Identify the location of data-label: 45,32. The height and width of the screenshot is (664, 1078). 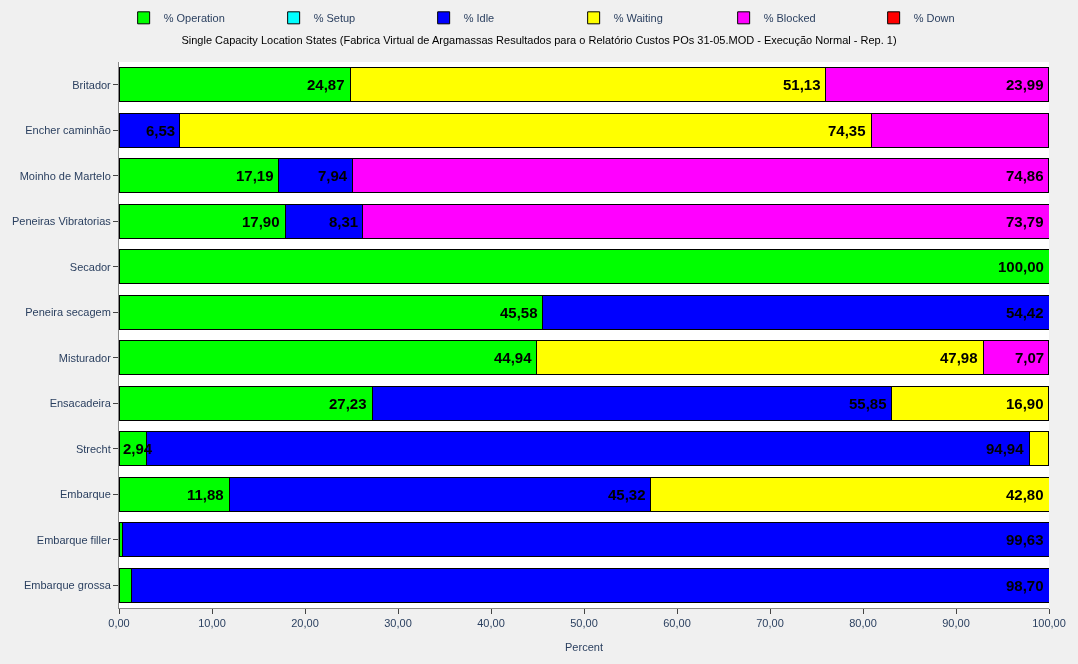
(627, 494).